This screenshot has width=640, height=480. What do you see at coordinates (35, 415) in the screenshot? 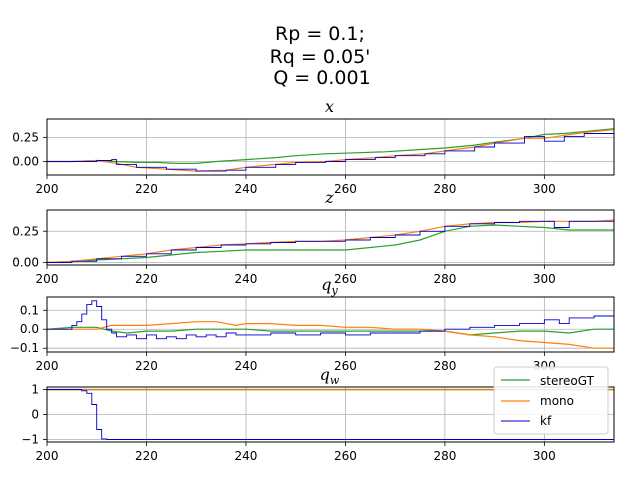
I see `y-tick-label: 0` at bounding box center [35, 415].